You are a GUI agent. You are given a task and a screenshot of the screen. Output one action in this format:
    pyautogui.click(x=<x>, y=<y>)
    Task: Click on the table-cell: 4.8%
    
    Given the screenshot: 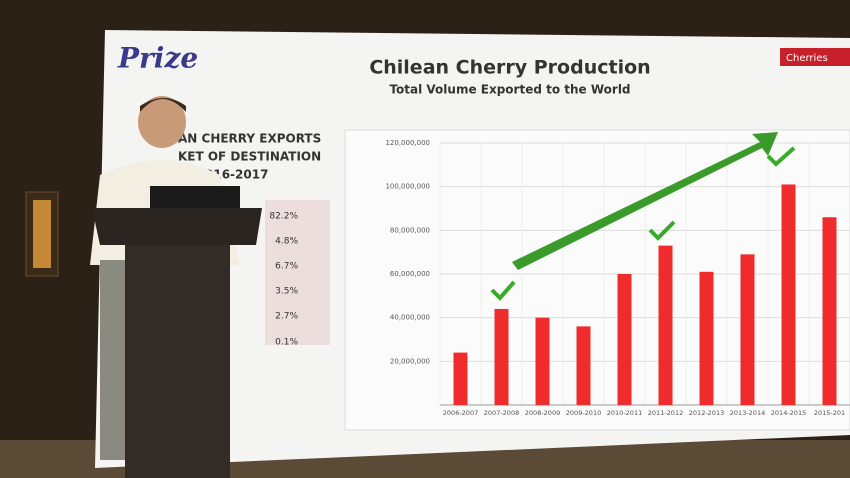 What is the action you would take?
    pyautogui.click(x=286, y=242)
    